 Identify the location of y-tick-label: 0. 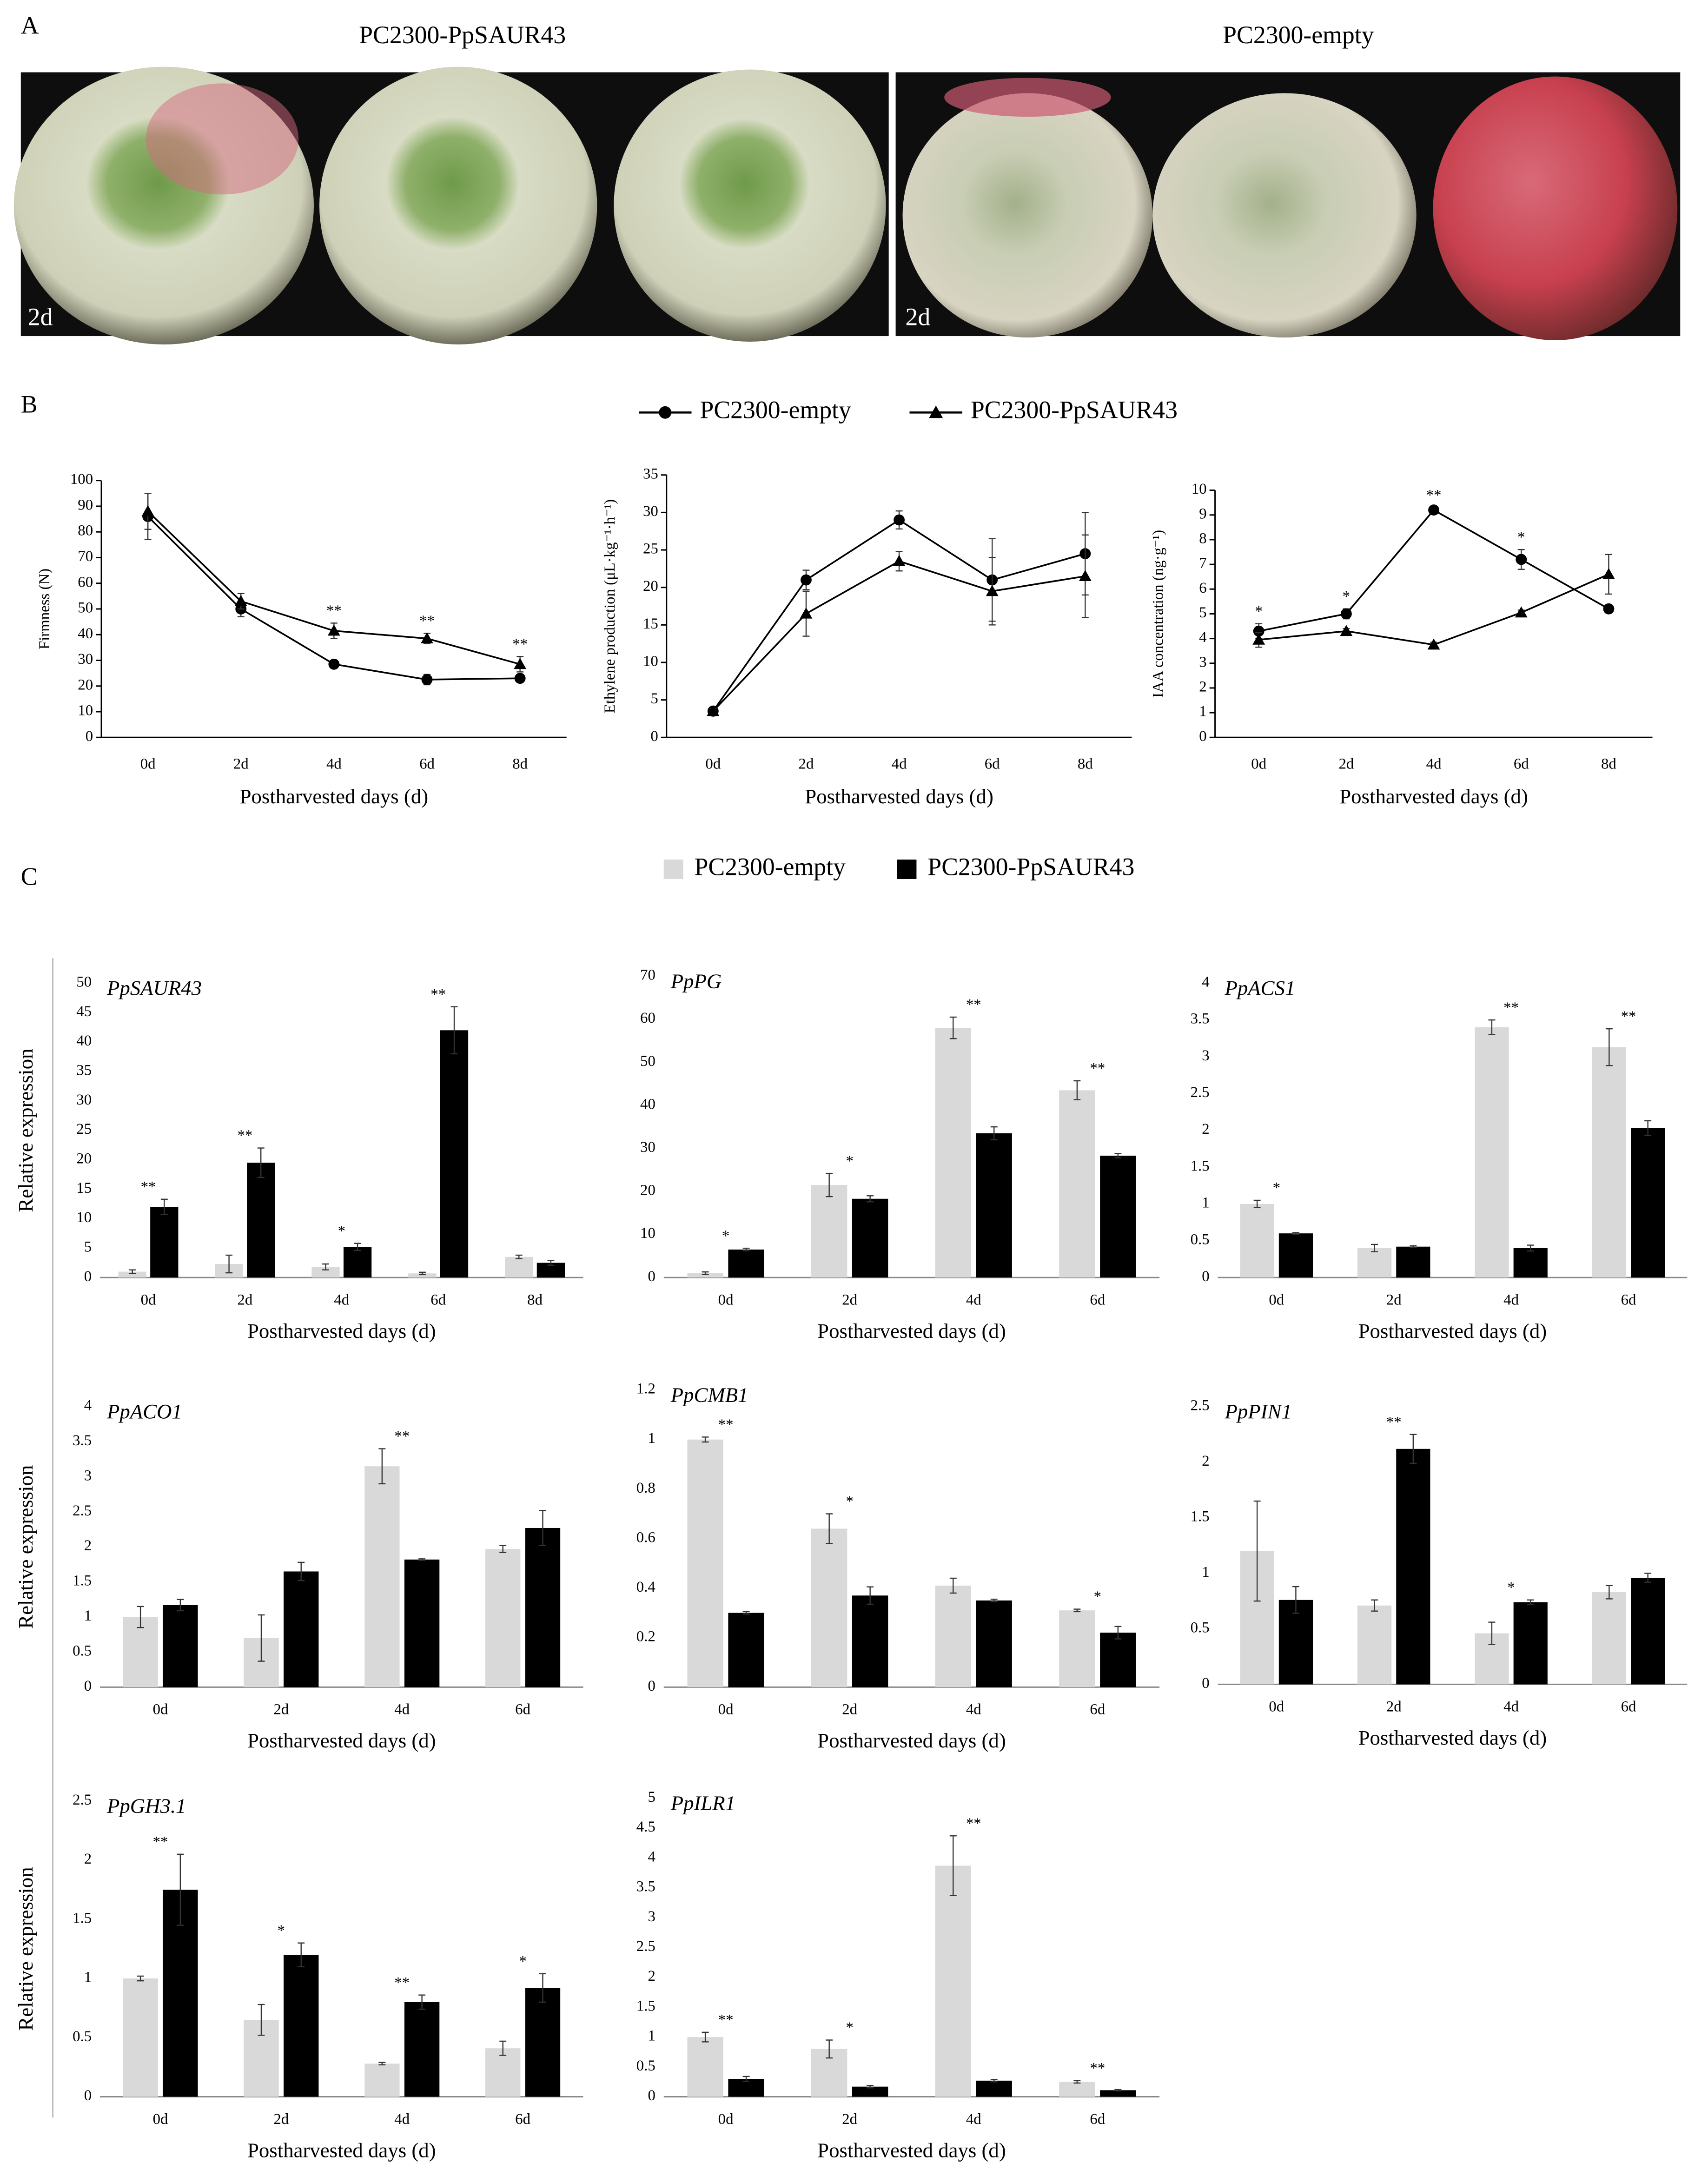
(89, 736).